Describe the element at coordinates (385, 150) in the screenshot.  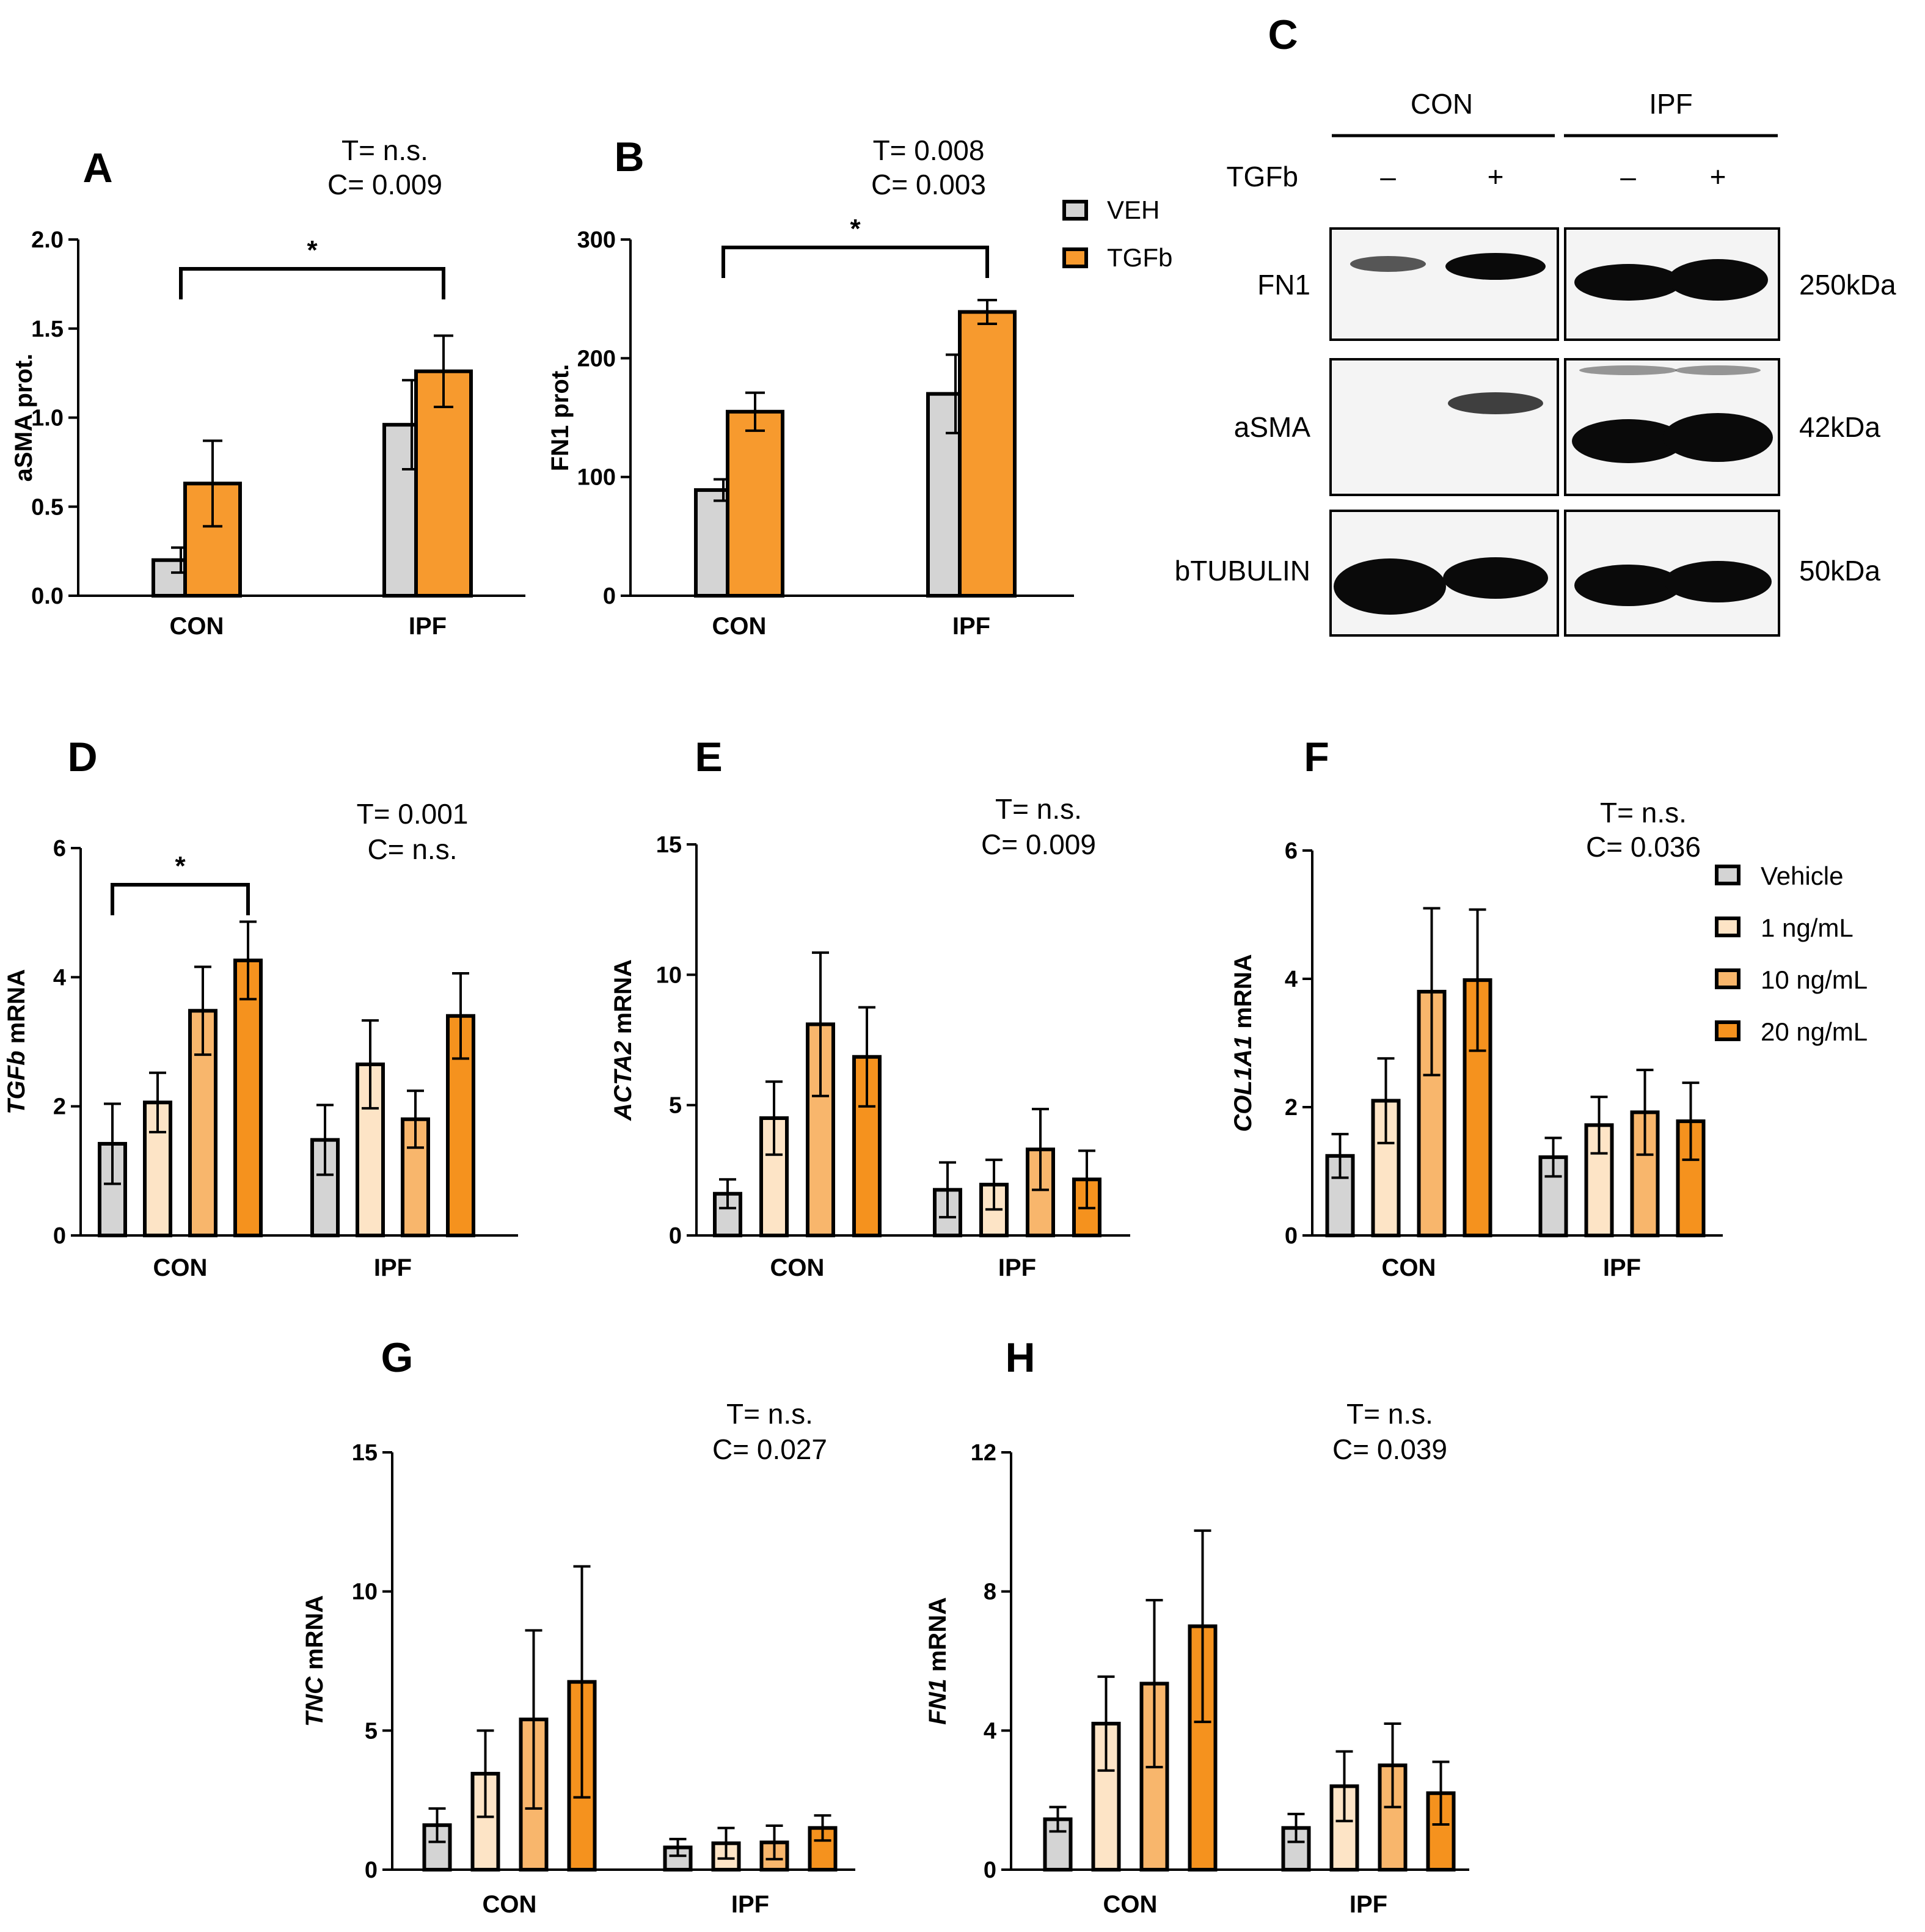
I see `panel-a-stat-t: T= n.s.` at that location.